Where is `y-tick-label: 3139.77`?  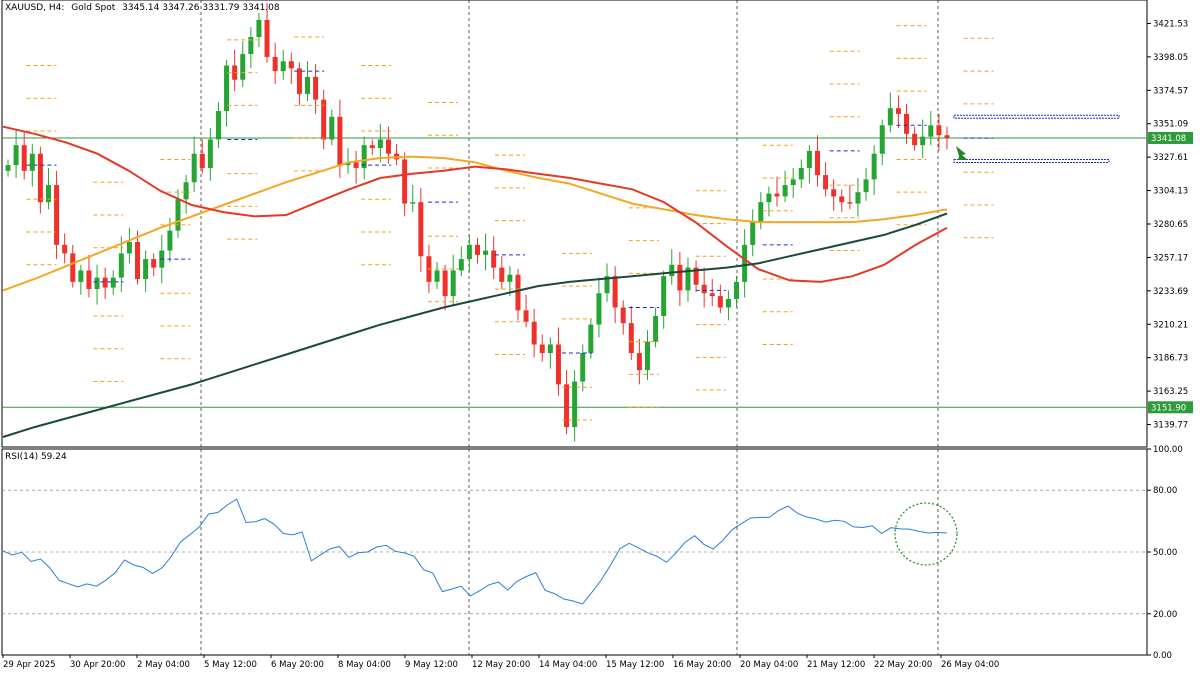 y-tick-label: 3139.77 is located at coordinates (1170, 426).